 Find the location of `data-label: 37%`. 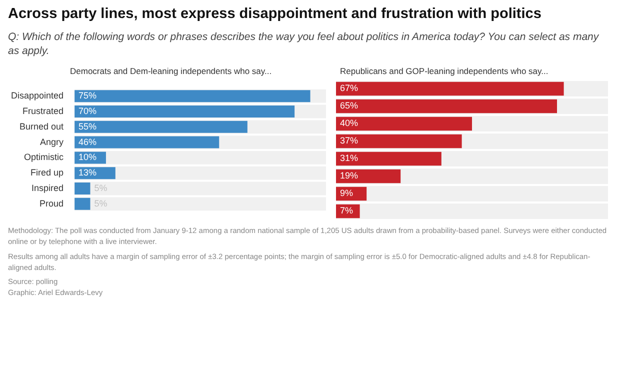

data-label: 37% is located at coordinates (349, 141).